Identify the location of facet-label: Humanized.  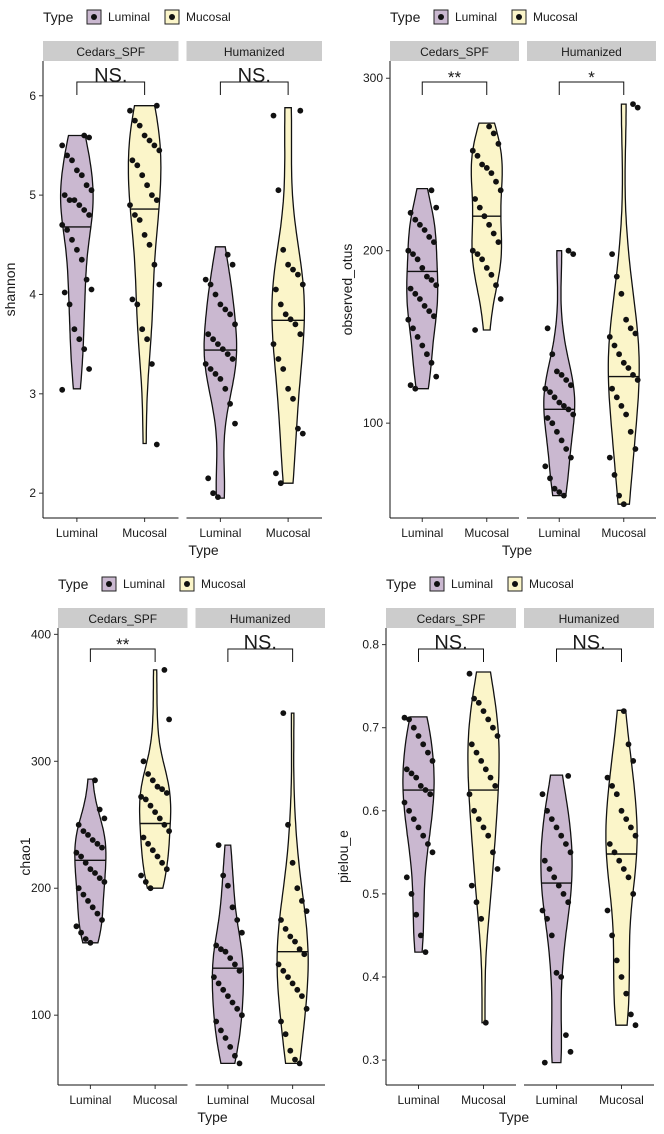
(589, 619).